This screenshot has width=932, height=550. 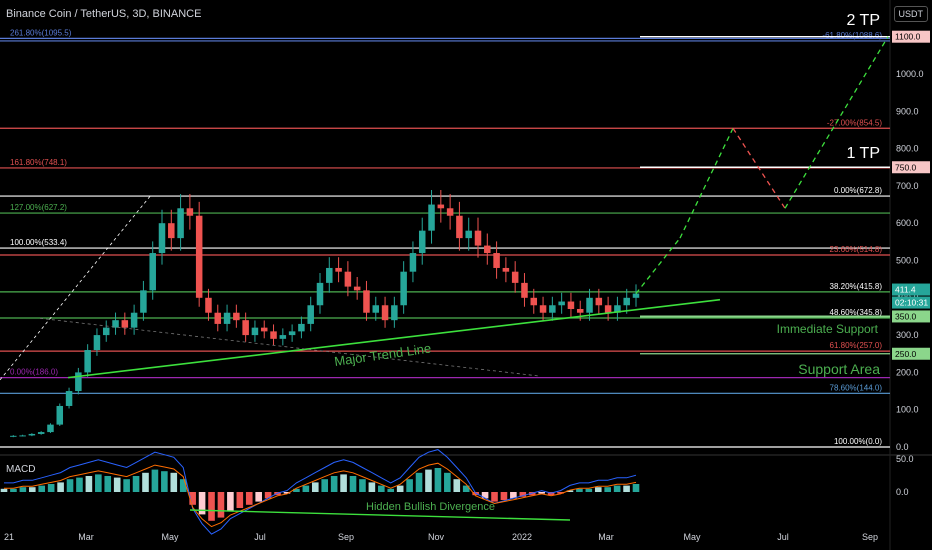 I want to click on macd-line, so click(x=320, y=492).